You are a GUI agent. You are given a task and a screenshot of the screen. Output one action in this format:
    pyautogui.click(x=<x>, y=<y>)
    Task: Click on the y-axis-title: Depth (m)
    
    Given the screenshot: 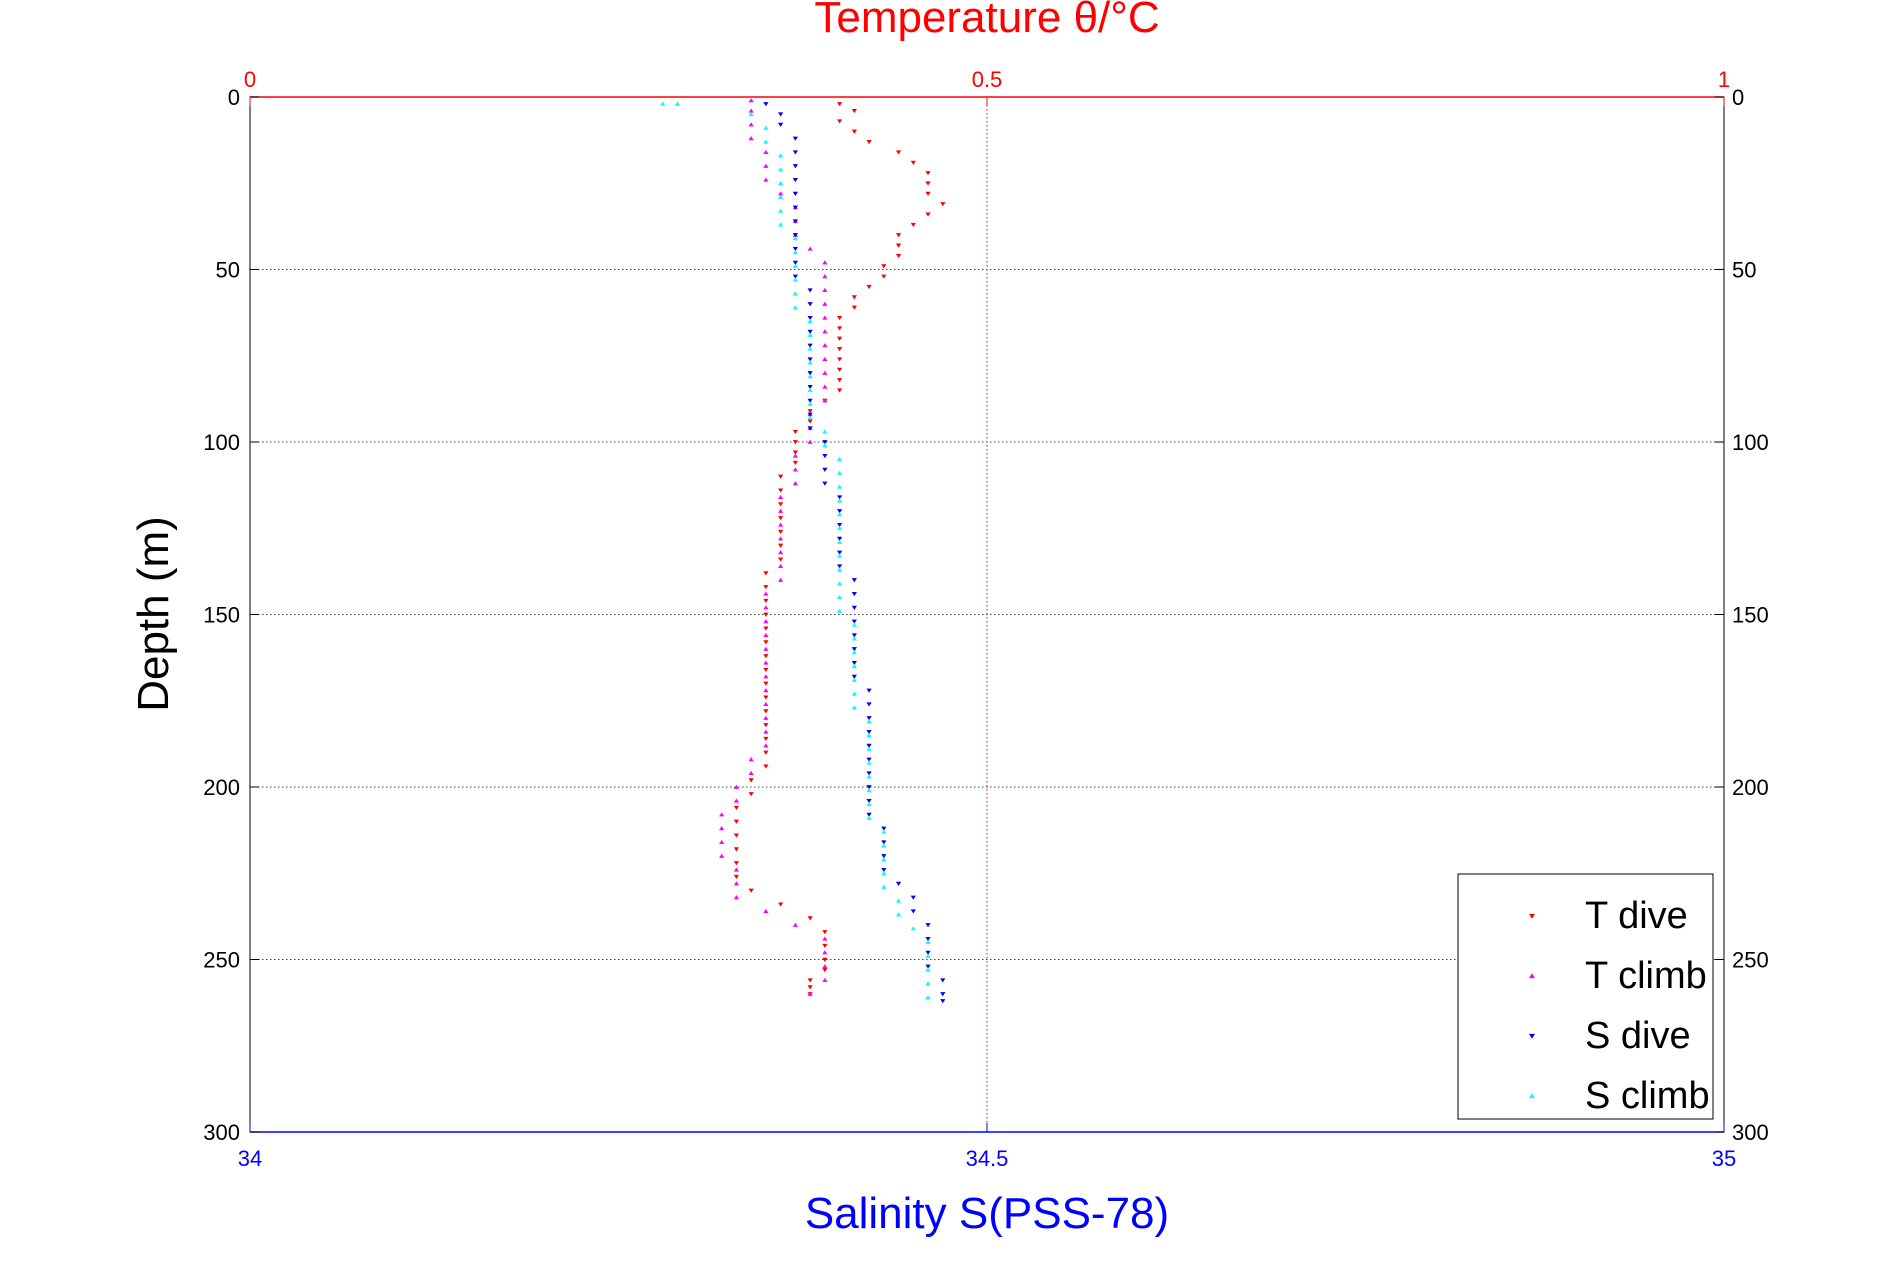 What is the action you would take?
    pyautogui.click(x=153, y=614)
    